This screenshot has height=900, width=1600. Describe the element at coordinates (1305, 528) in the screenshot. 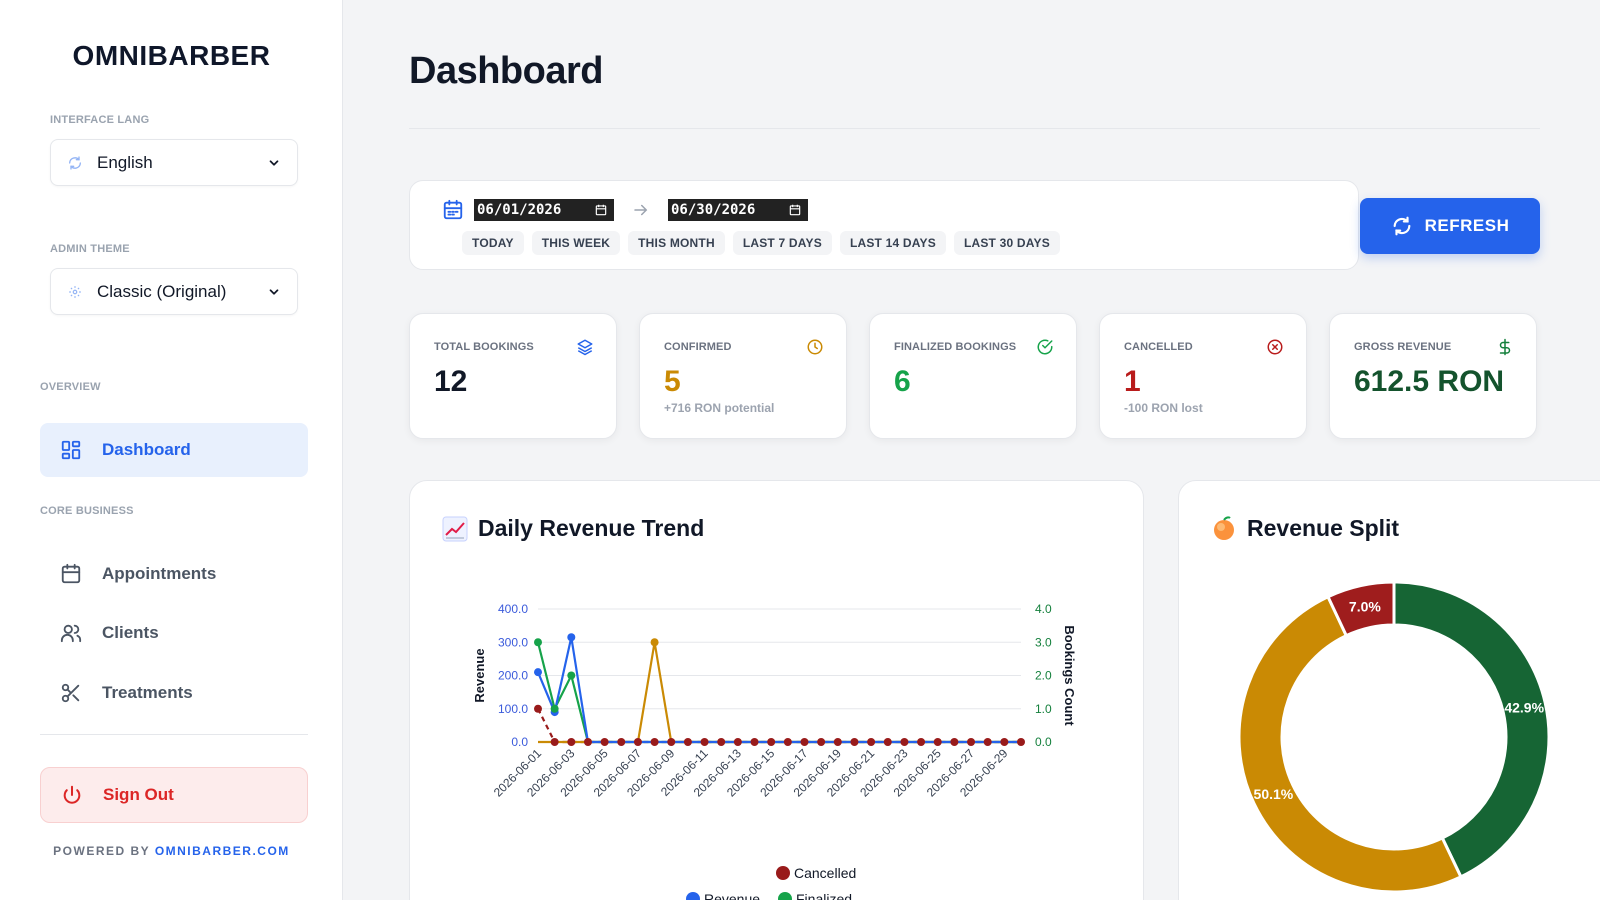

I see `revenue-split-title: Revenue Split` at that location.